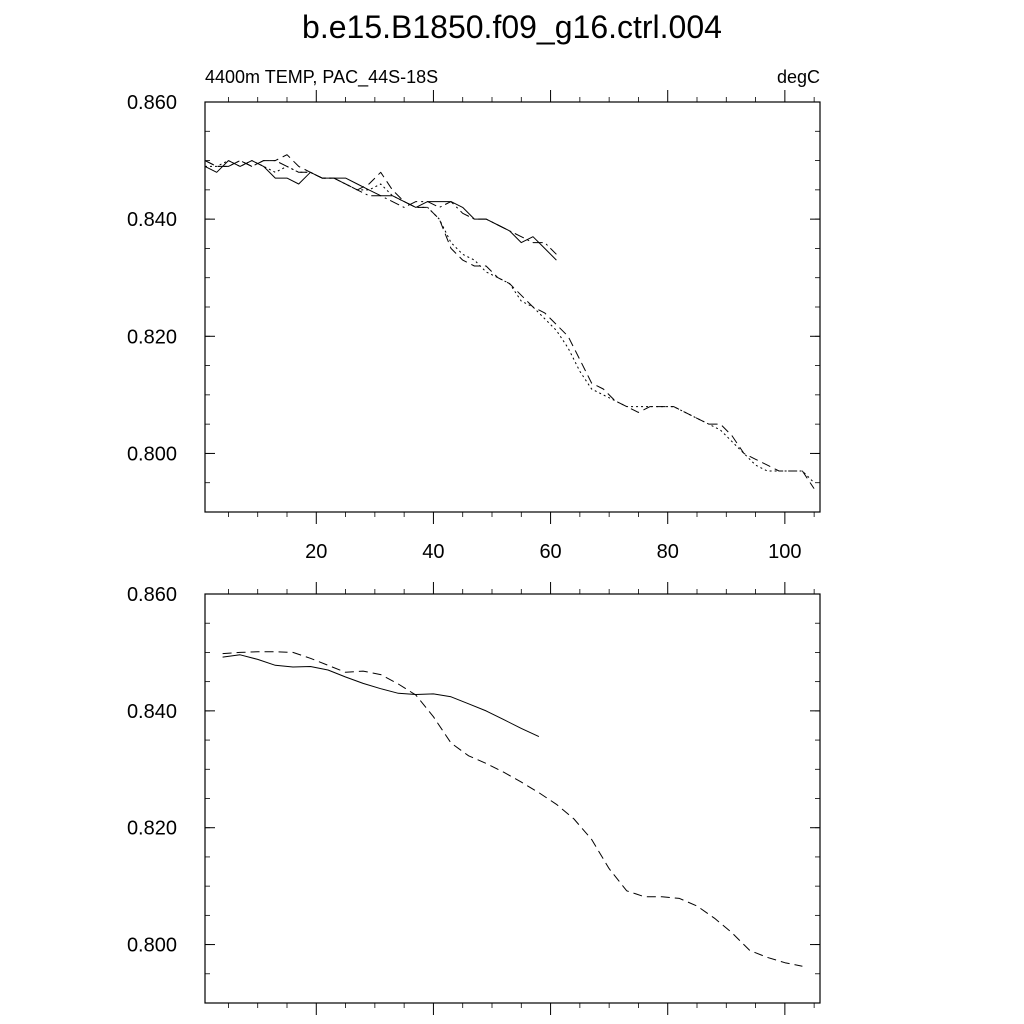 The image size is (1024, 1024). I want to click on chart-subtitle-left: 4400m TEMP, PAC_44S-18S, so click(321, 77).